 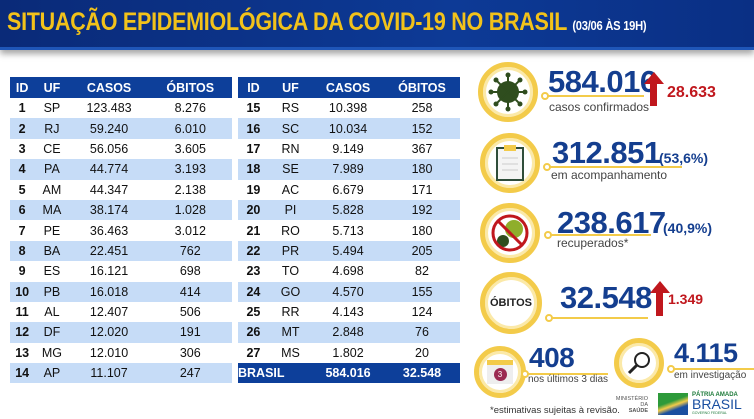 I want to click on table-row: 27 MS 1.802 20, so click(x=349, y=353).